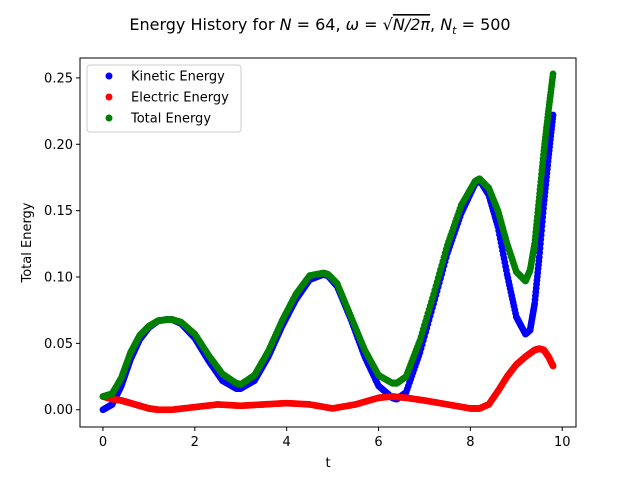 This screenshot has width=640, height=480. What do you see at coordinates (470, 442) in the screenshot?
I see `x-tick-label: 8` at bounding box center [470, 442].